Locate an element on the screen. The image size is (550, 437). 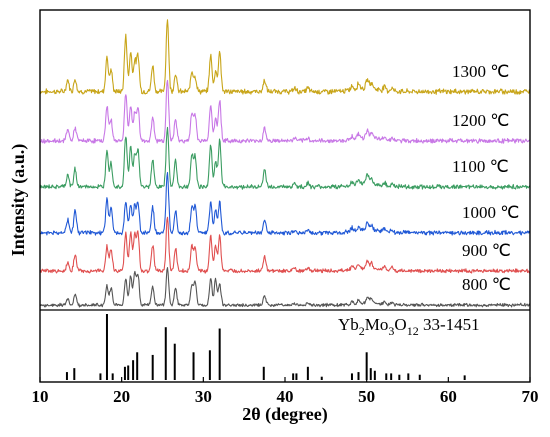
y-axis-title: Intensity (a.u.) is located at coordinates (18, 200).